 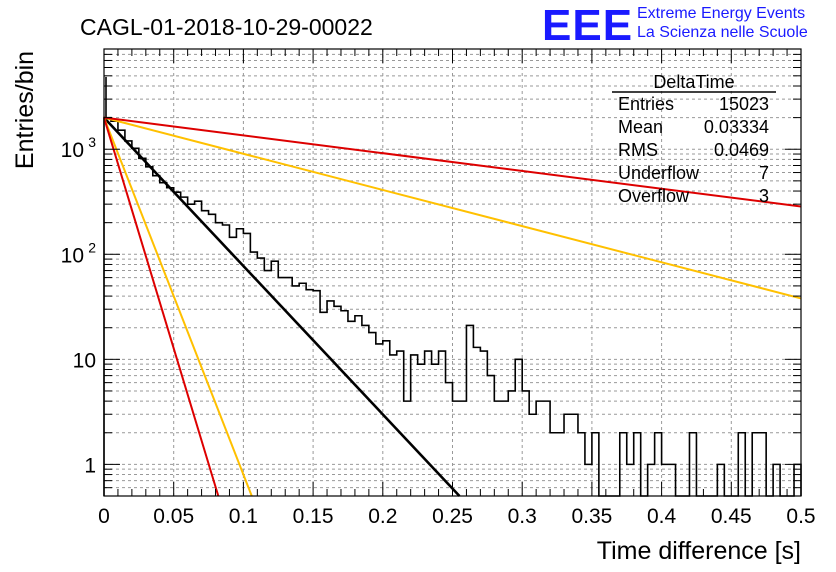 I want to click on x-tick-label: 0.15, so click(x=313, y=516).